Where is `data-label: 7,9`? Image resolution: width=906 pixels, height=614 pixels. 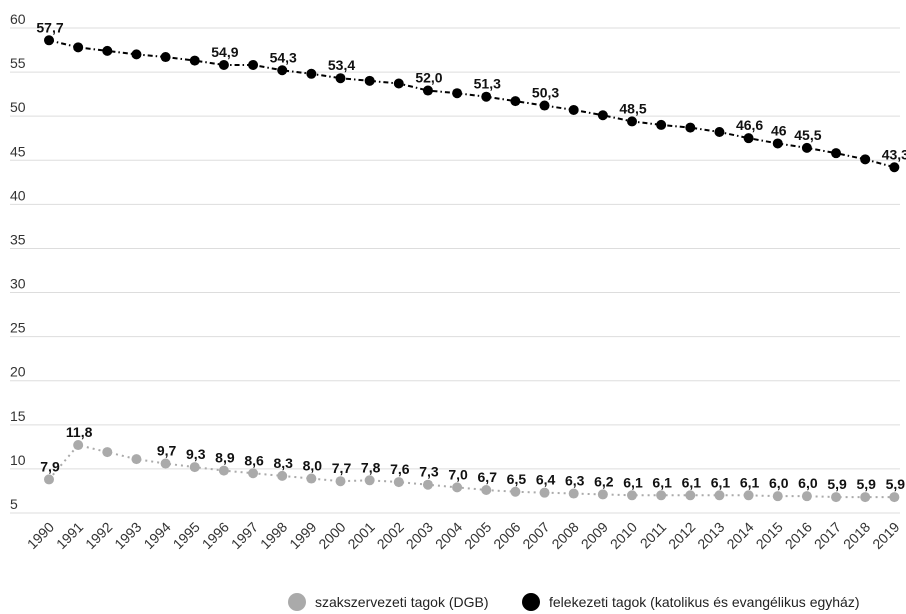 data-label: 7,9 is located at coordinates (50, 466).